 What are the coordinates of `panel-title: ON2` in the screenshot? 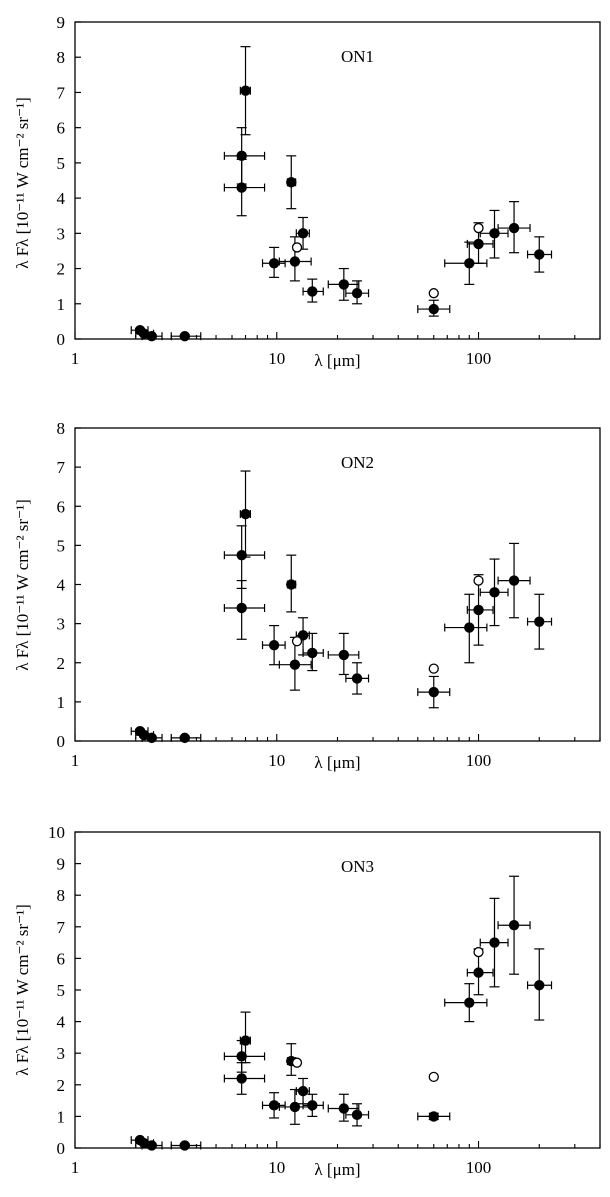 It's located at (357, 462).